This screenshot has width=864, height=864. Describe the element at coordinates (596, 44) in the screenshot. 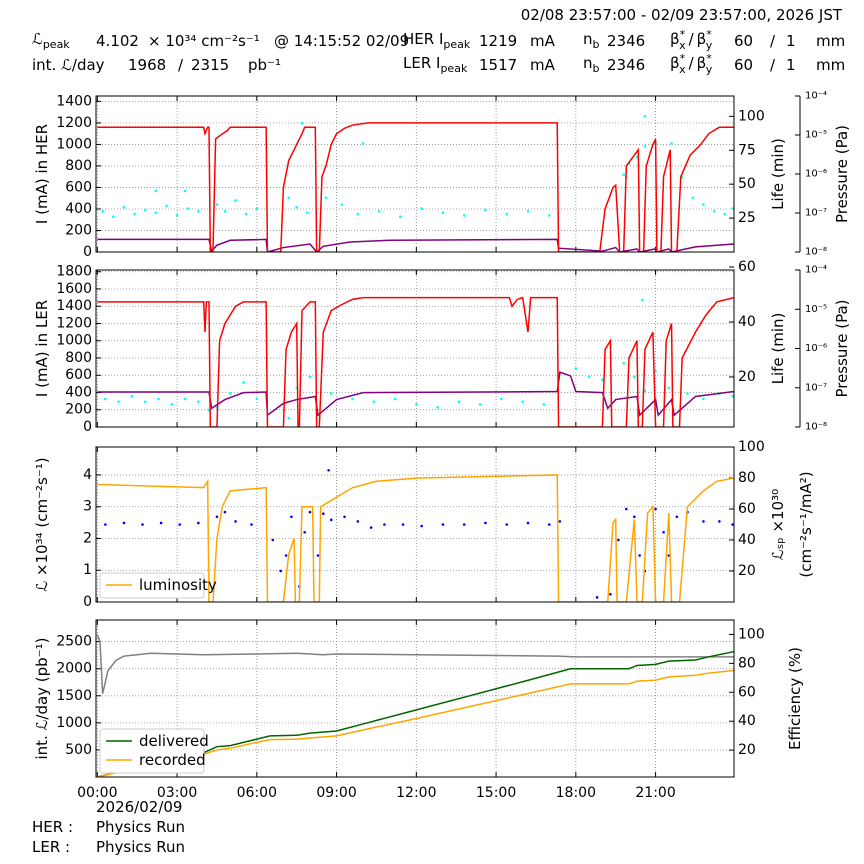

I see `subscript: b` at that location.